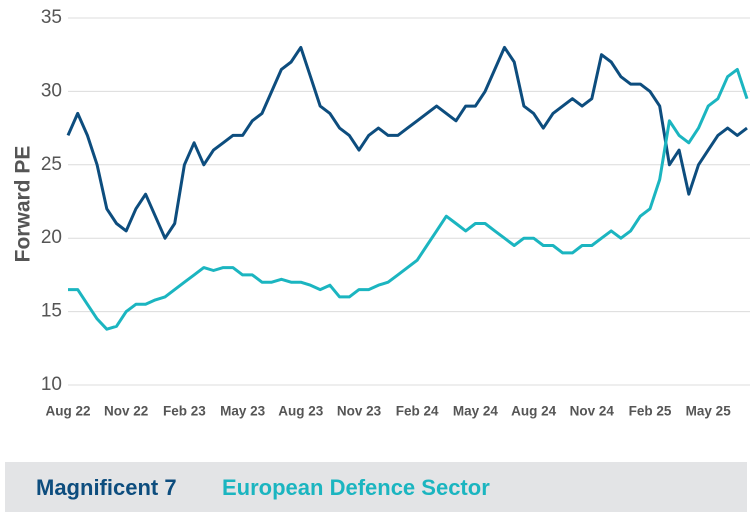  What do you see at coordinates (126, 411) in the screenshot?
I see `x-tick-label: Nov 22` at bounding box center [126, 411].